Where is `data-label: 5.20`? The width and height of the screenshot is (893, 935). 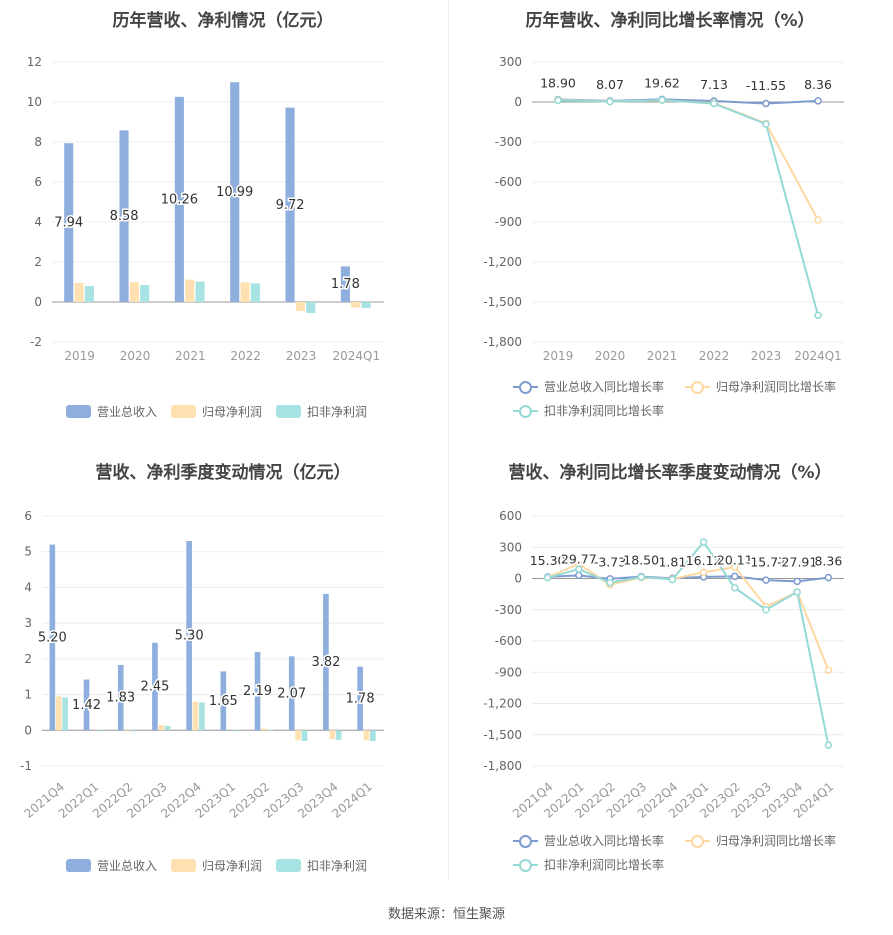 data-label: 5.20 is located at coordinates (52, 637).